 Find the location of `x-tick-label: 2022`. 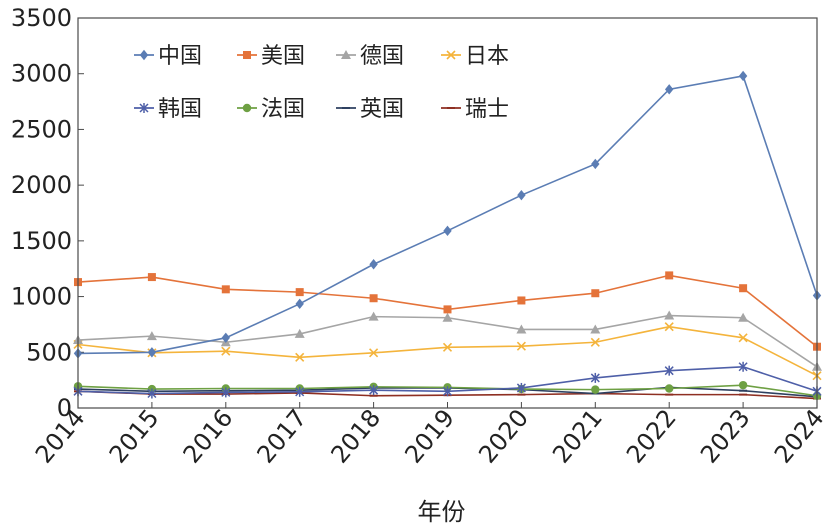

x-tick-label: 2022 is located at coordinates (651, 436).